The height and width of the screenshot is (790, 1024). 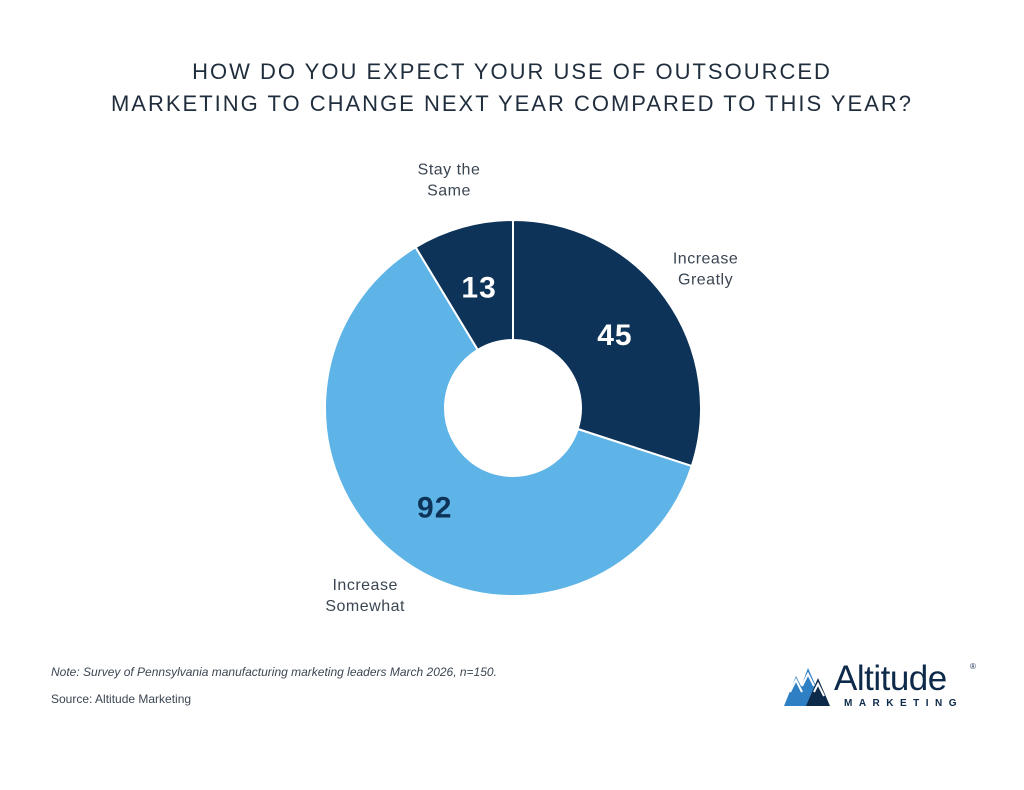 I want to click on logo-name: Altitude, so click(x=890, y=678).